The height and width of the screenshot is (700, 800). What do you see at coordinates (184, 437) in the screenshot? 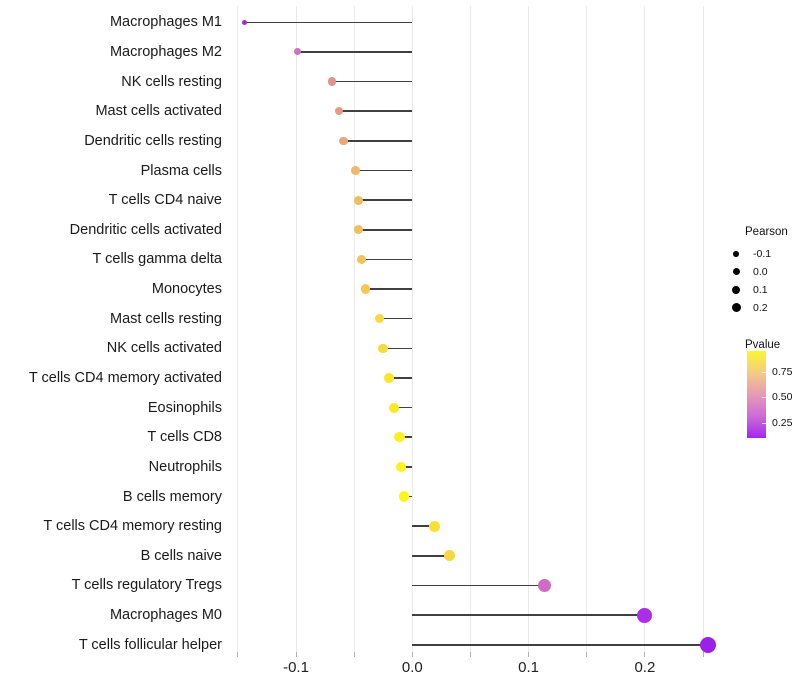
I see `category-label: T cells CD8` at bounding box center [184, 437].